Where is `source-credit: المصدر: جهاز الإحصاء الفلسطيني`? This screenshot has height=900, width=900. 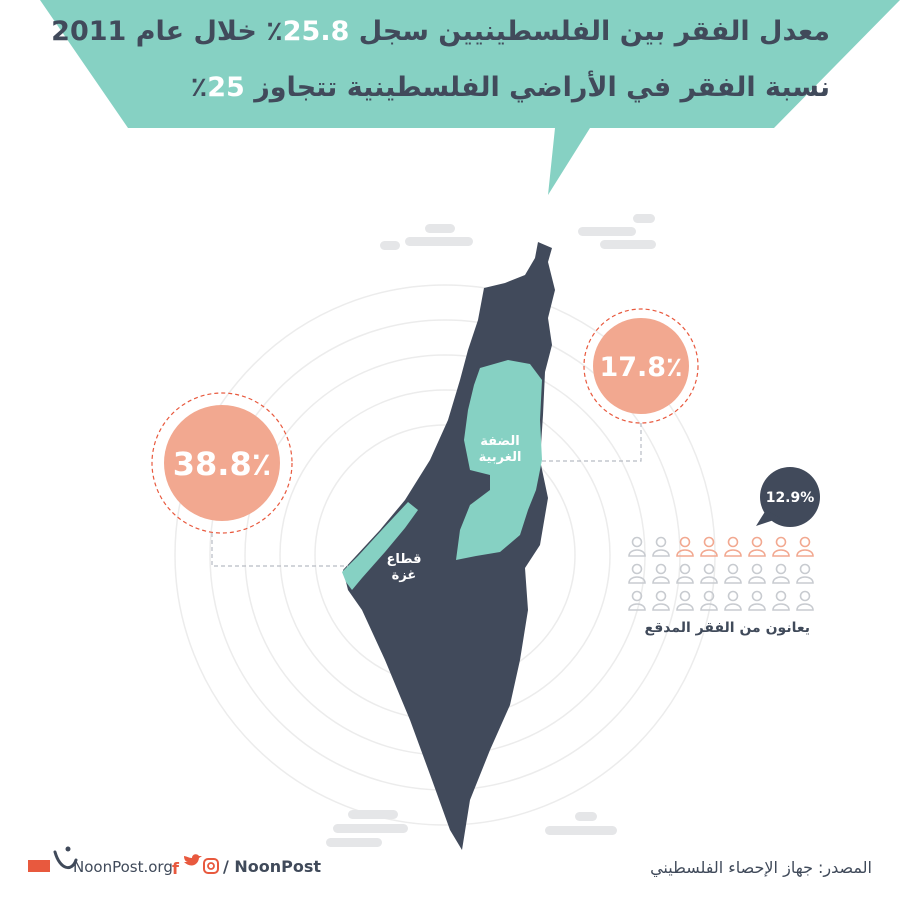 source-credit: المصدر: جهاز الإحصاء الفلسطيني is located at coordinates (761, 867).